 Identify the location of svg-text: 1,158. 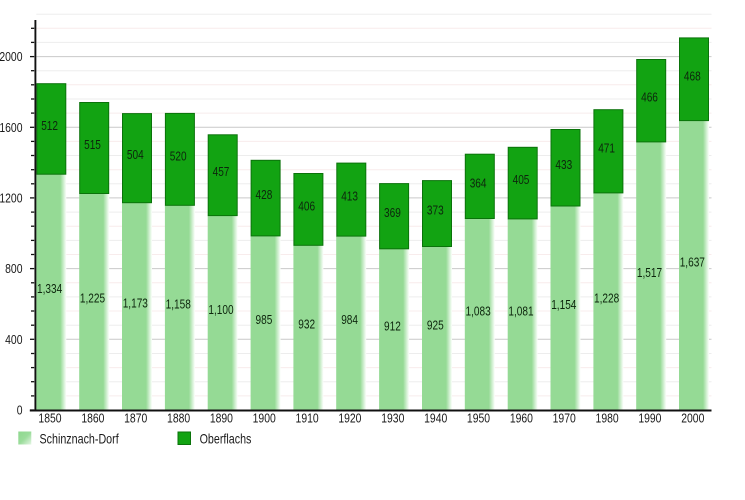
(178, 305).